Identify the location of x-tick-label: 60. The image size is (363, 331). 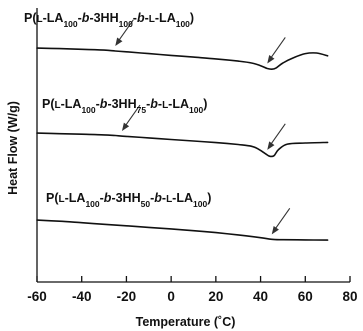
(305, 296).